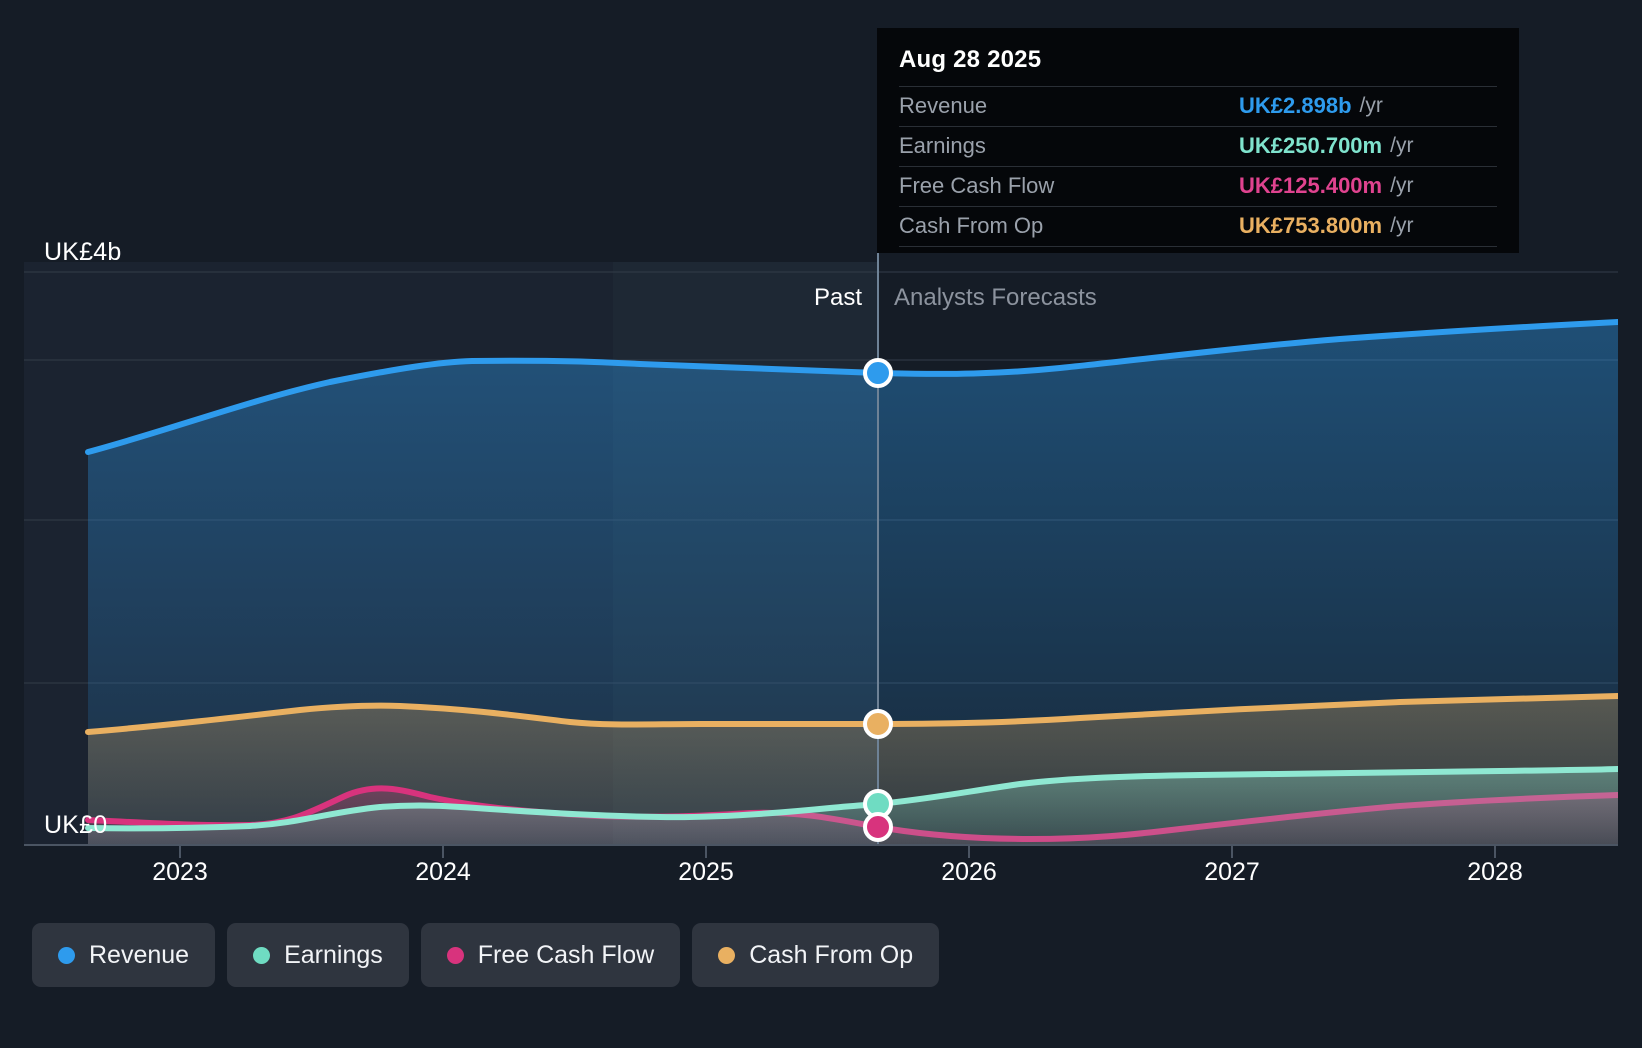 This screenshot has width=1642, height=1048. Describe the element at coordinates (851, 387) in the screenshot. I see `series-line-revenue` at that location.